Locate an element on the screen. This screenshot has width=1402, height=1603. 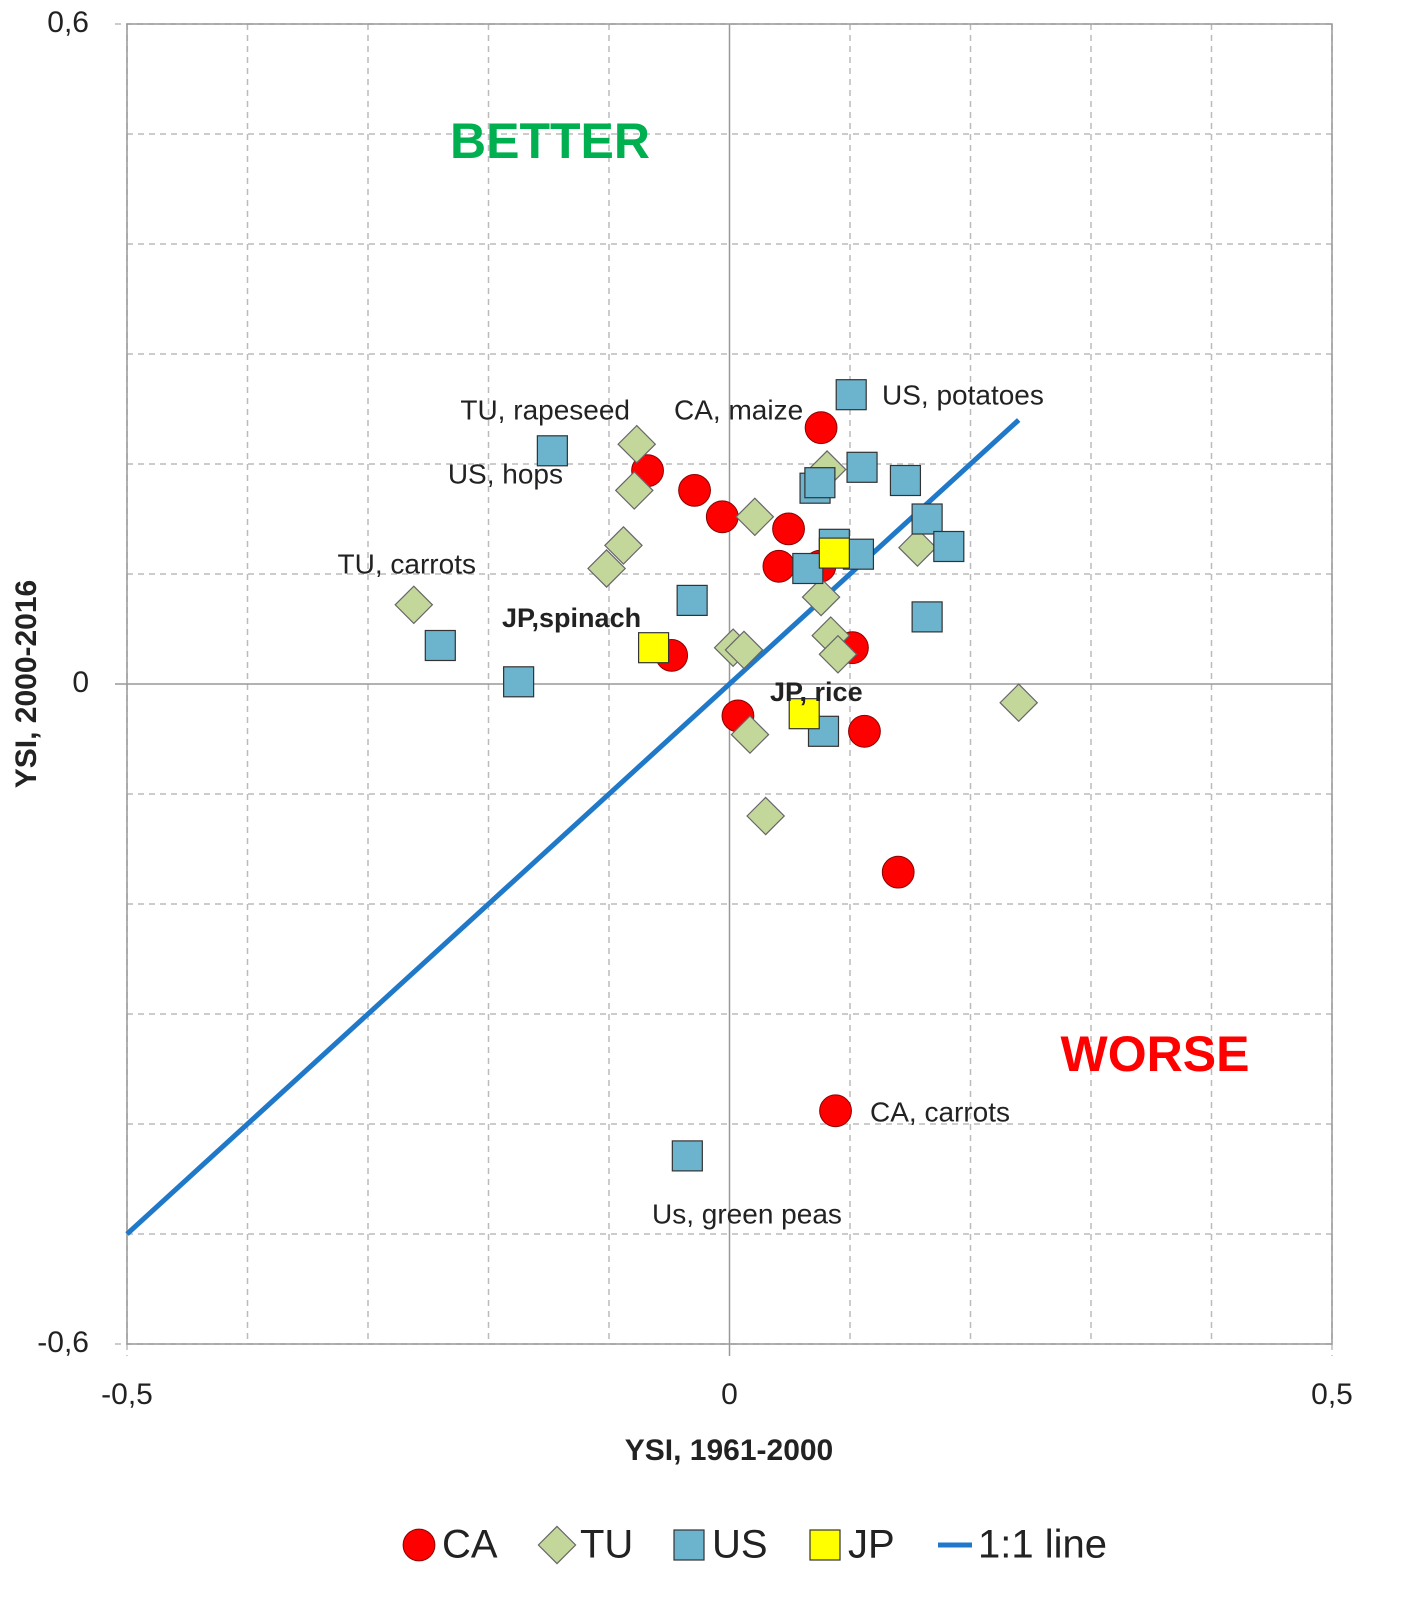
annotation: BETTER is located at coordinates (550, 141).